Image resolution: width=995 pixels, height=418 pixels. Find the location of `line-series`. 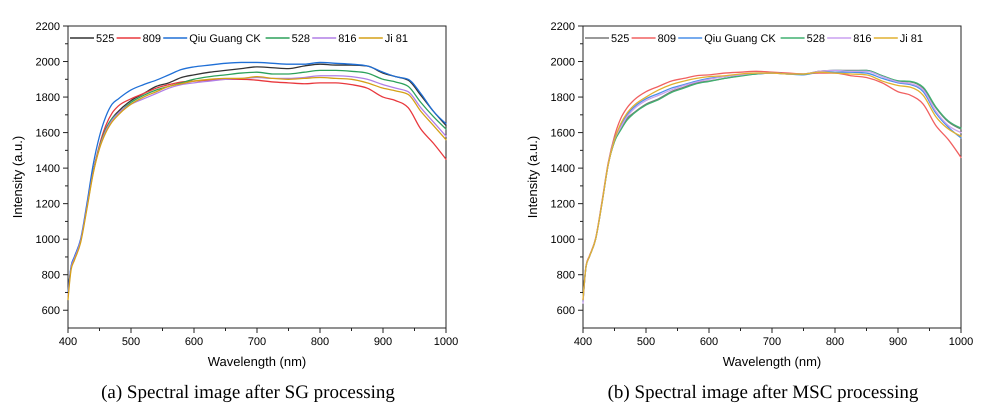

line-series is located at coordinates (269, 121).